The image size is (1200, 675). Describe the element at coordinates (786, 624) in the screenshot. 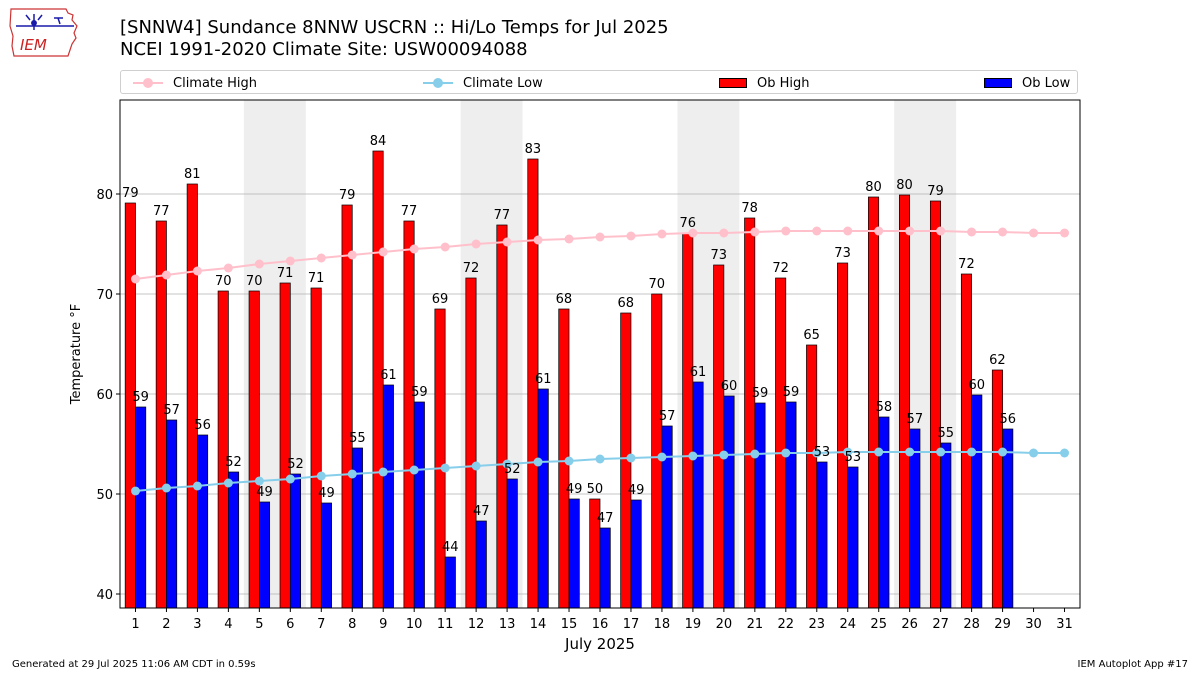

I see `x-tick-label: 22` at that location.